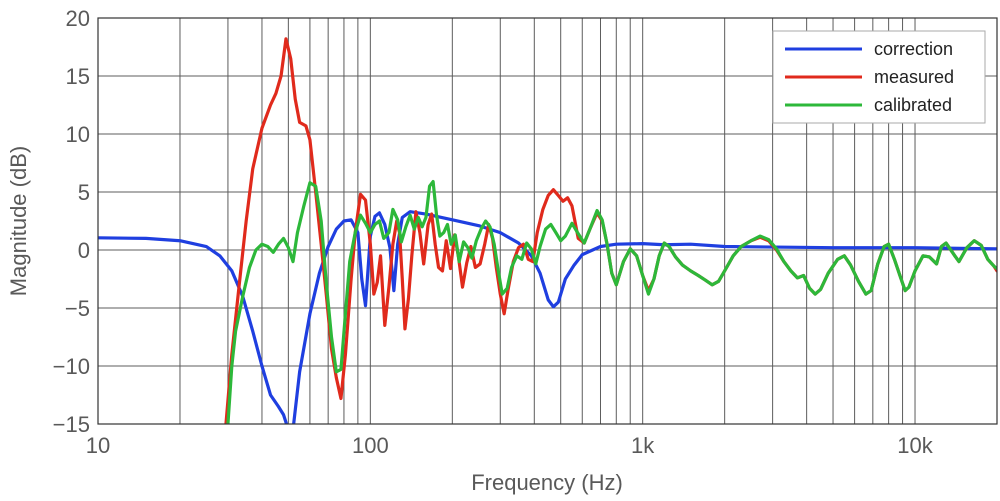 This screenshot has height=501, width=1000. Describe the element at coordinates (547, 482) in the screenshot. I see `x-axis-label: Frequency (Hz)` at that location.